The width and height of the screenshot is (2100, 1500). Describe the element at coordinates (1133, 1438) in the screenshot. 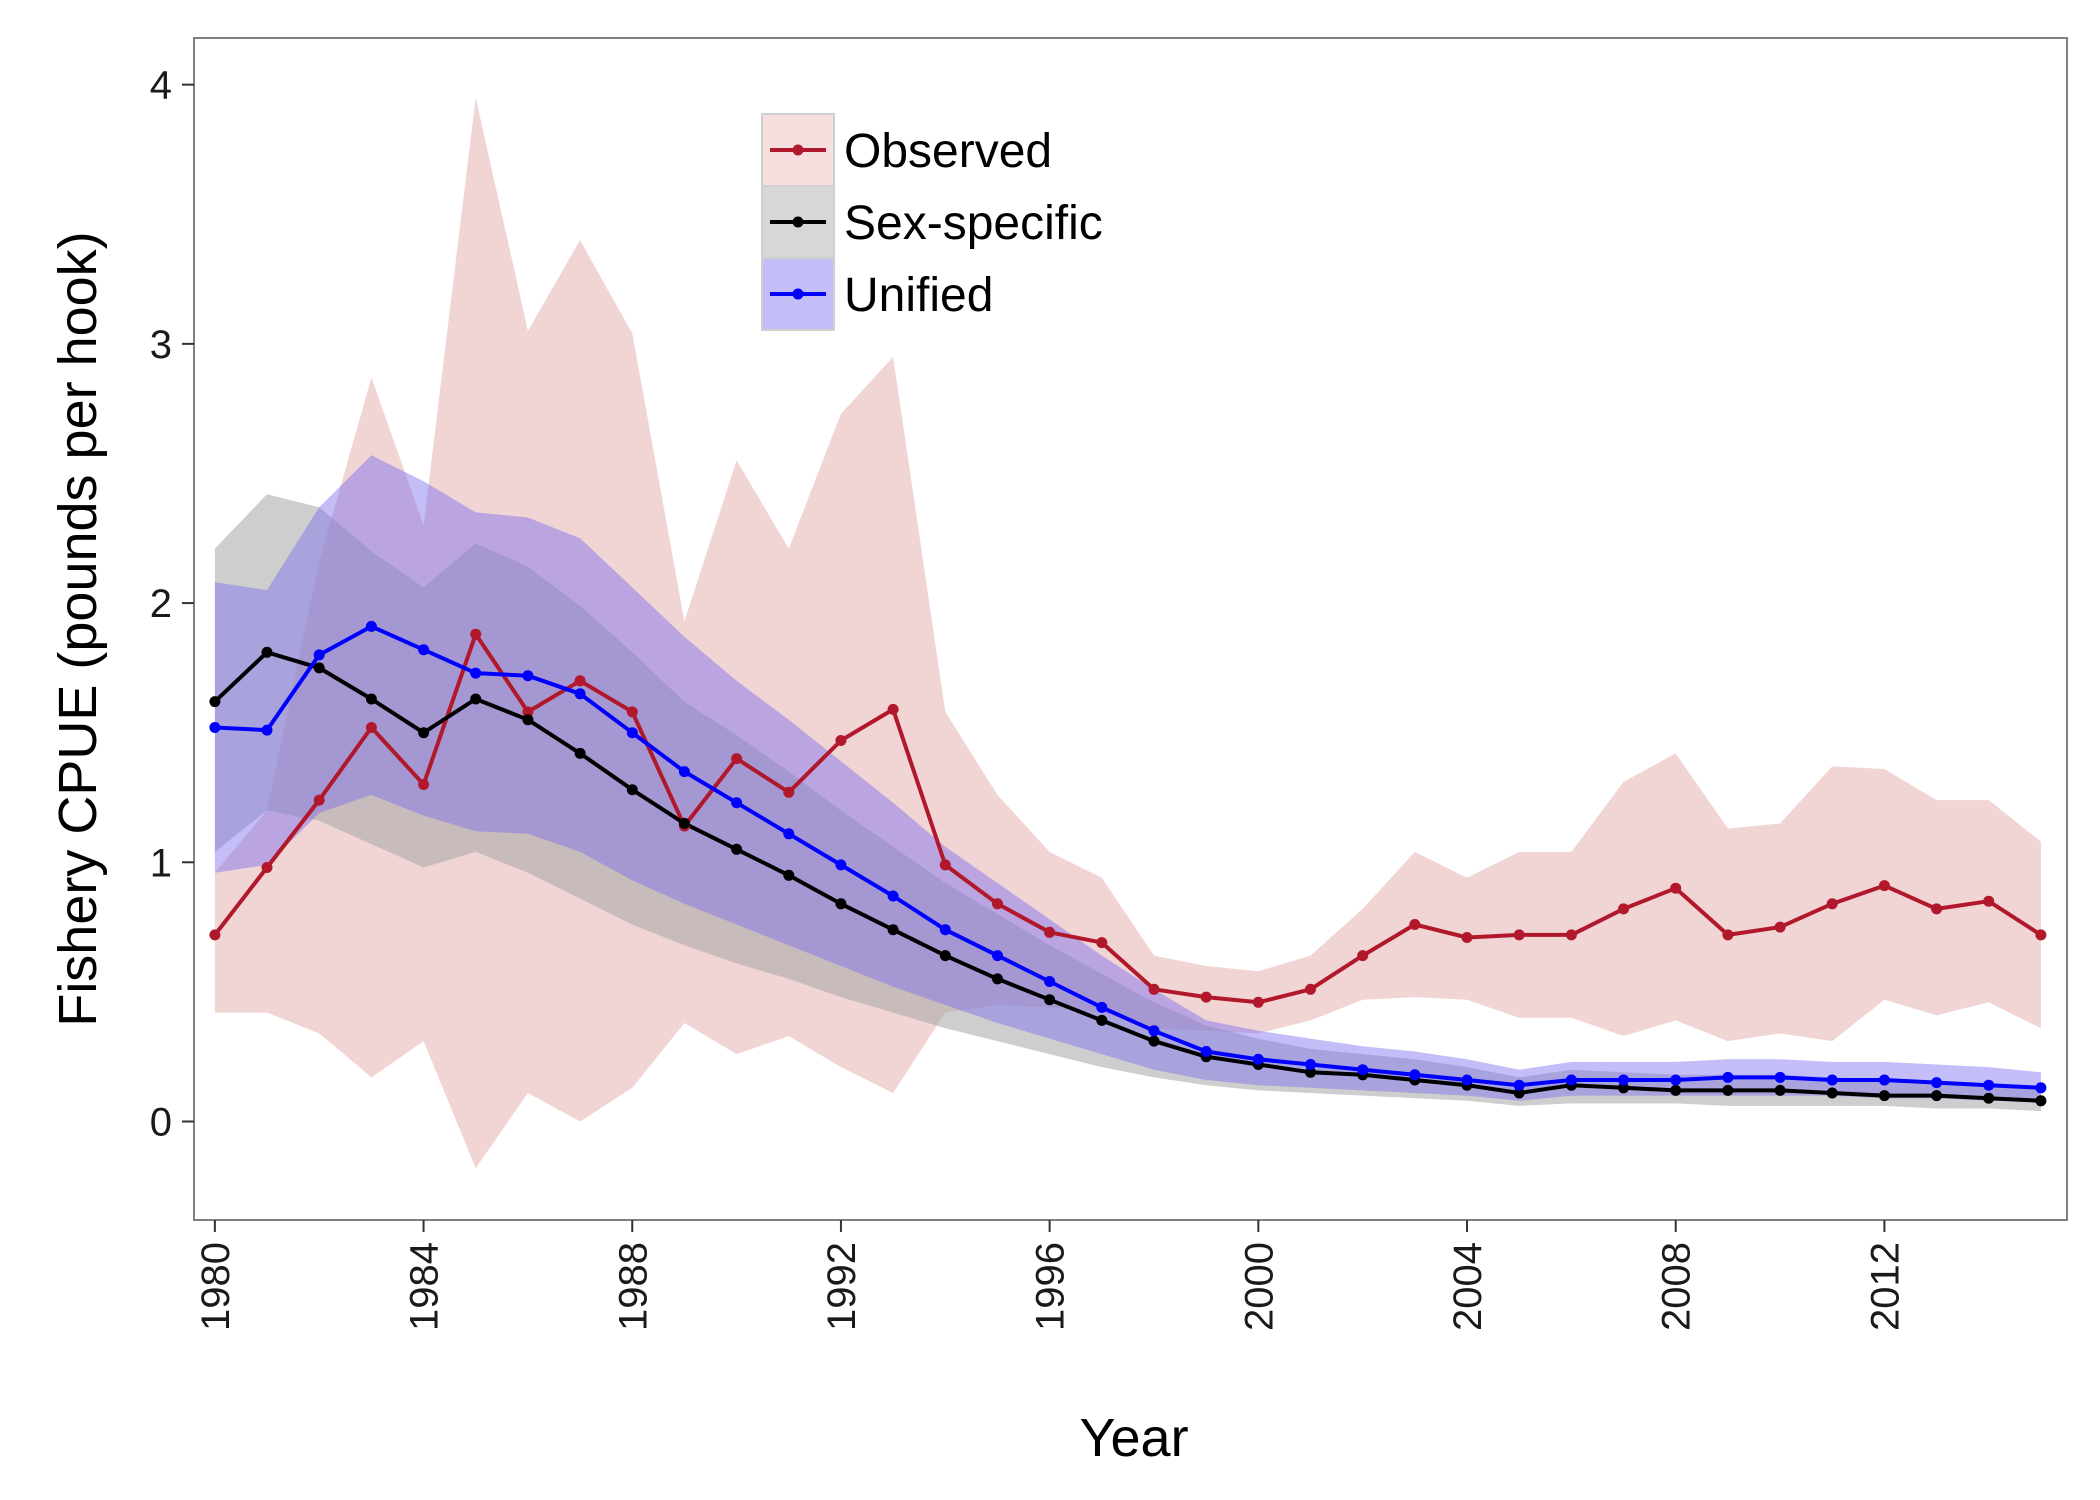

I see `x-axis-title: Year` at that location.